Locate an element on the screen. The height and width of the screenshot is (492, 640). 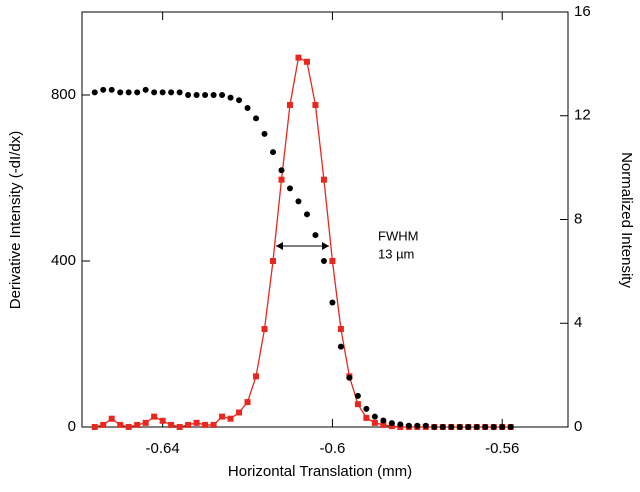
y2-tick-label: 4 is located at coordinates (578, 322).